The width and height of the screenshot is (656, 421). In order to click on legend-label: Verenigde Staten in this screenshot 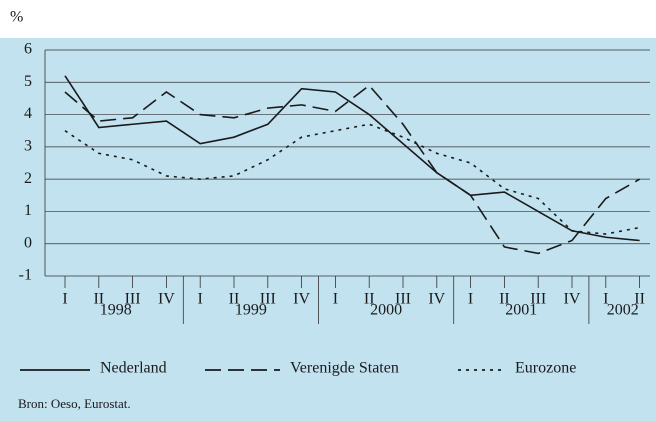, I will do `click(344, 368)`.